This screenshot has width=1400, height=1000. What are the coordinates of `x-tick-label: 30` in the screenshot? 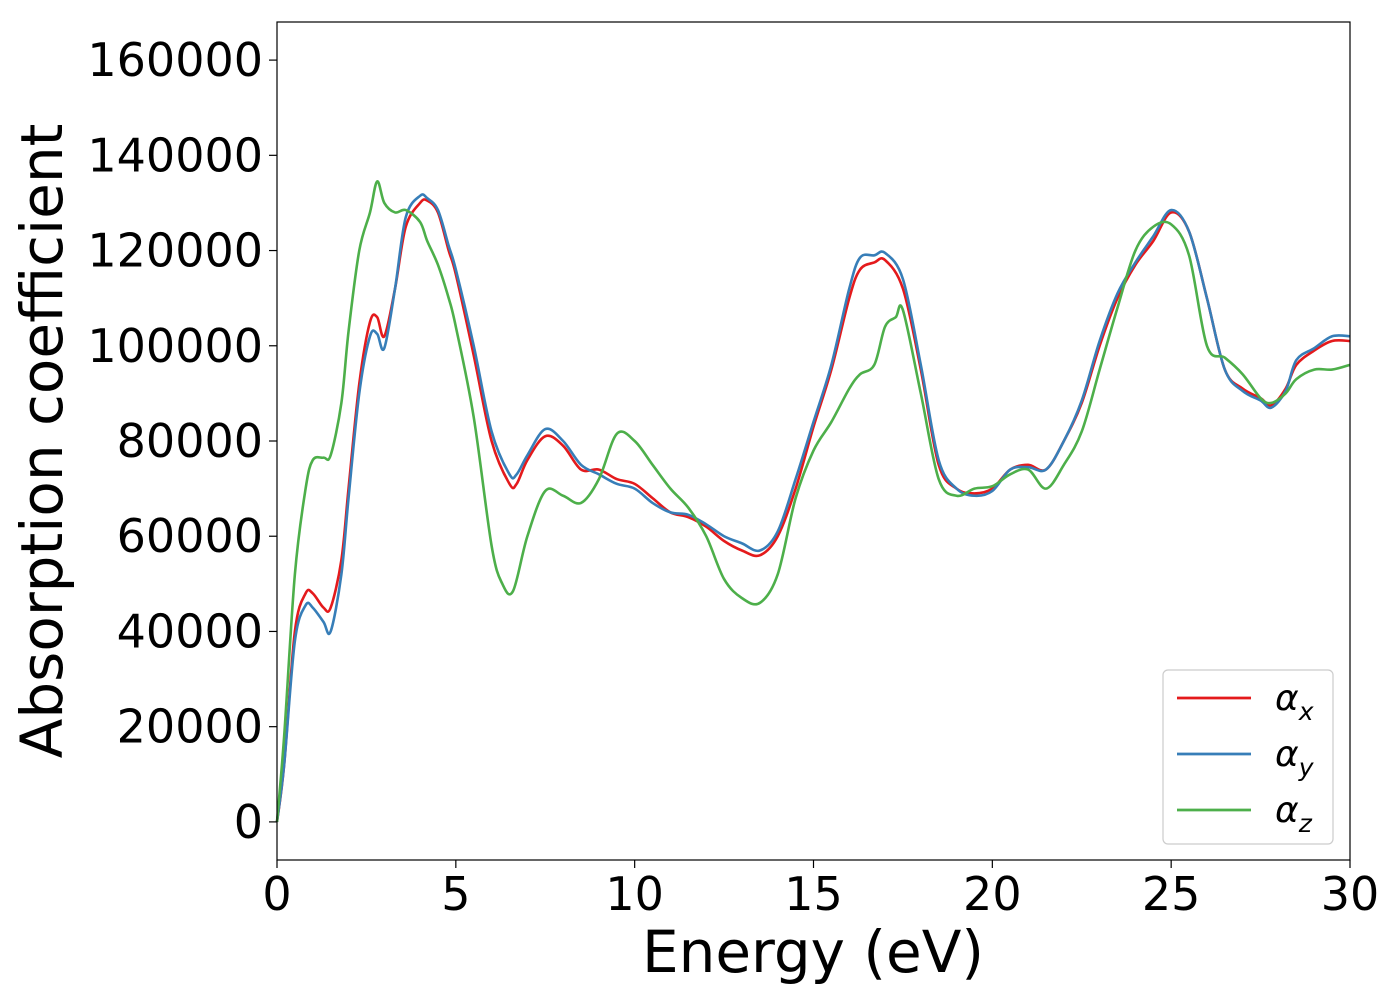 It's located at (1350, 894).